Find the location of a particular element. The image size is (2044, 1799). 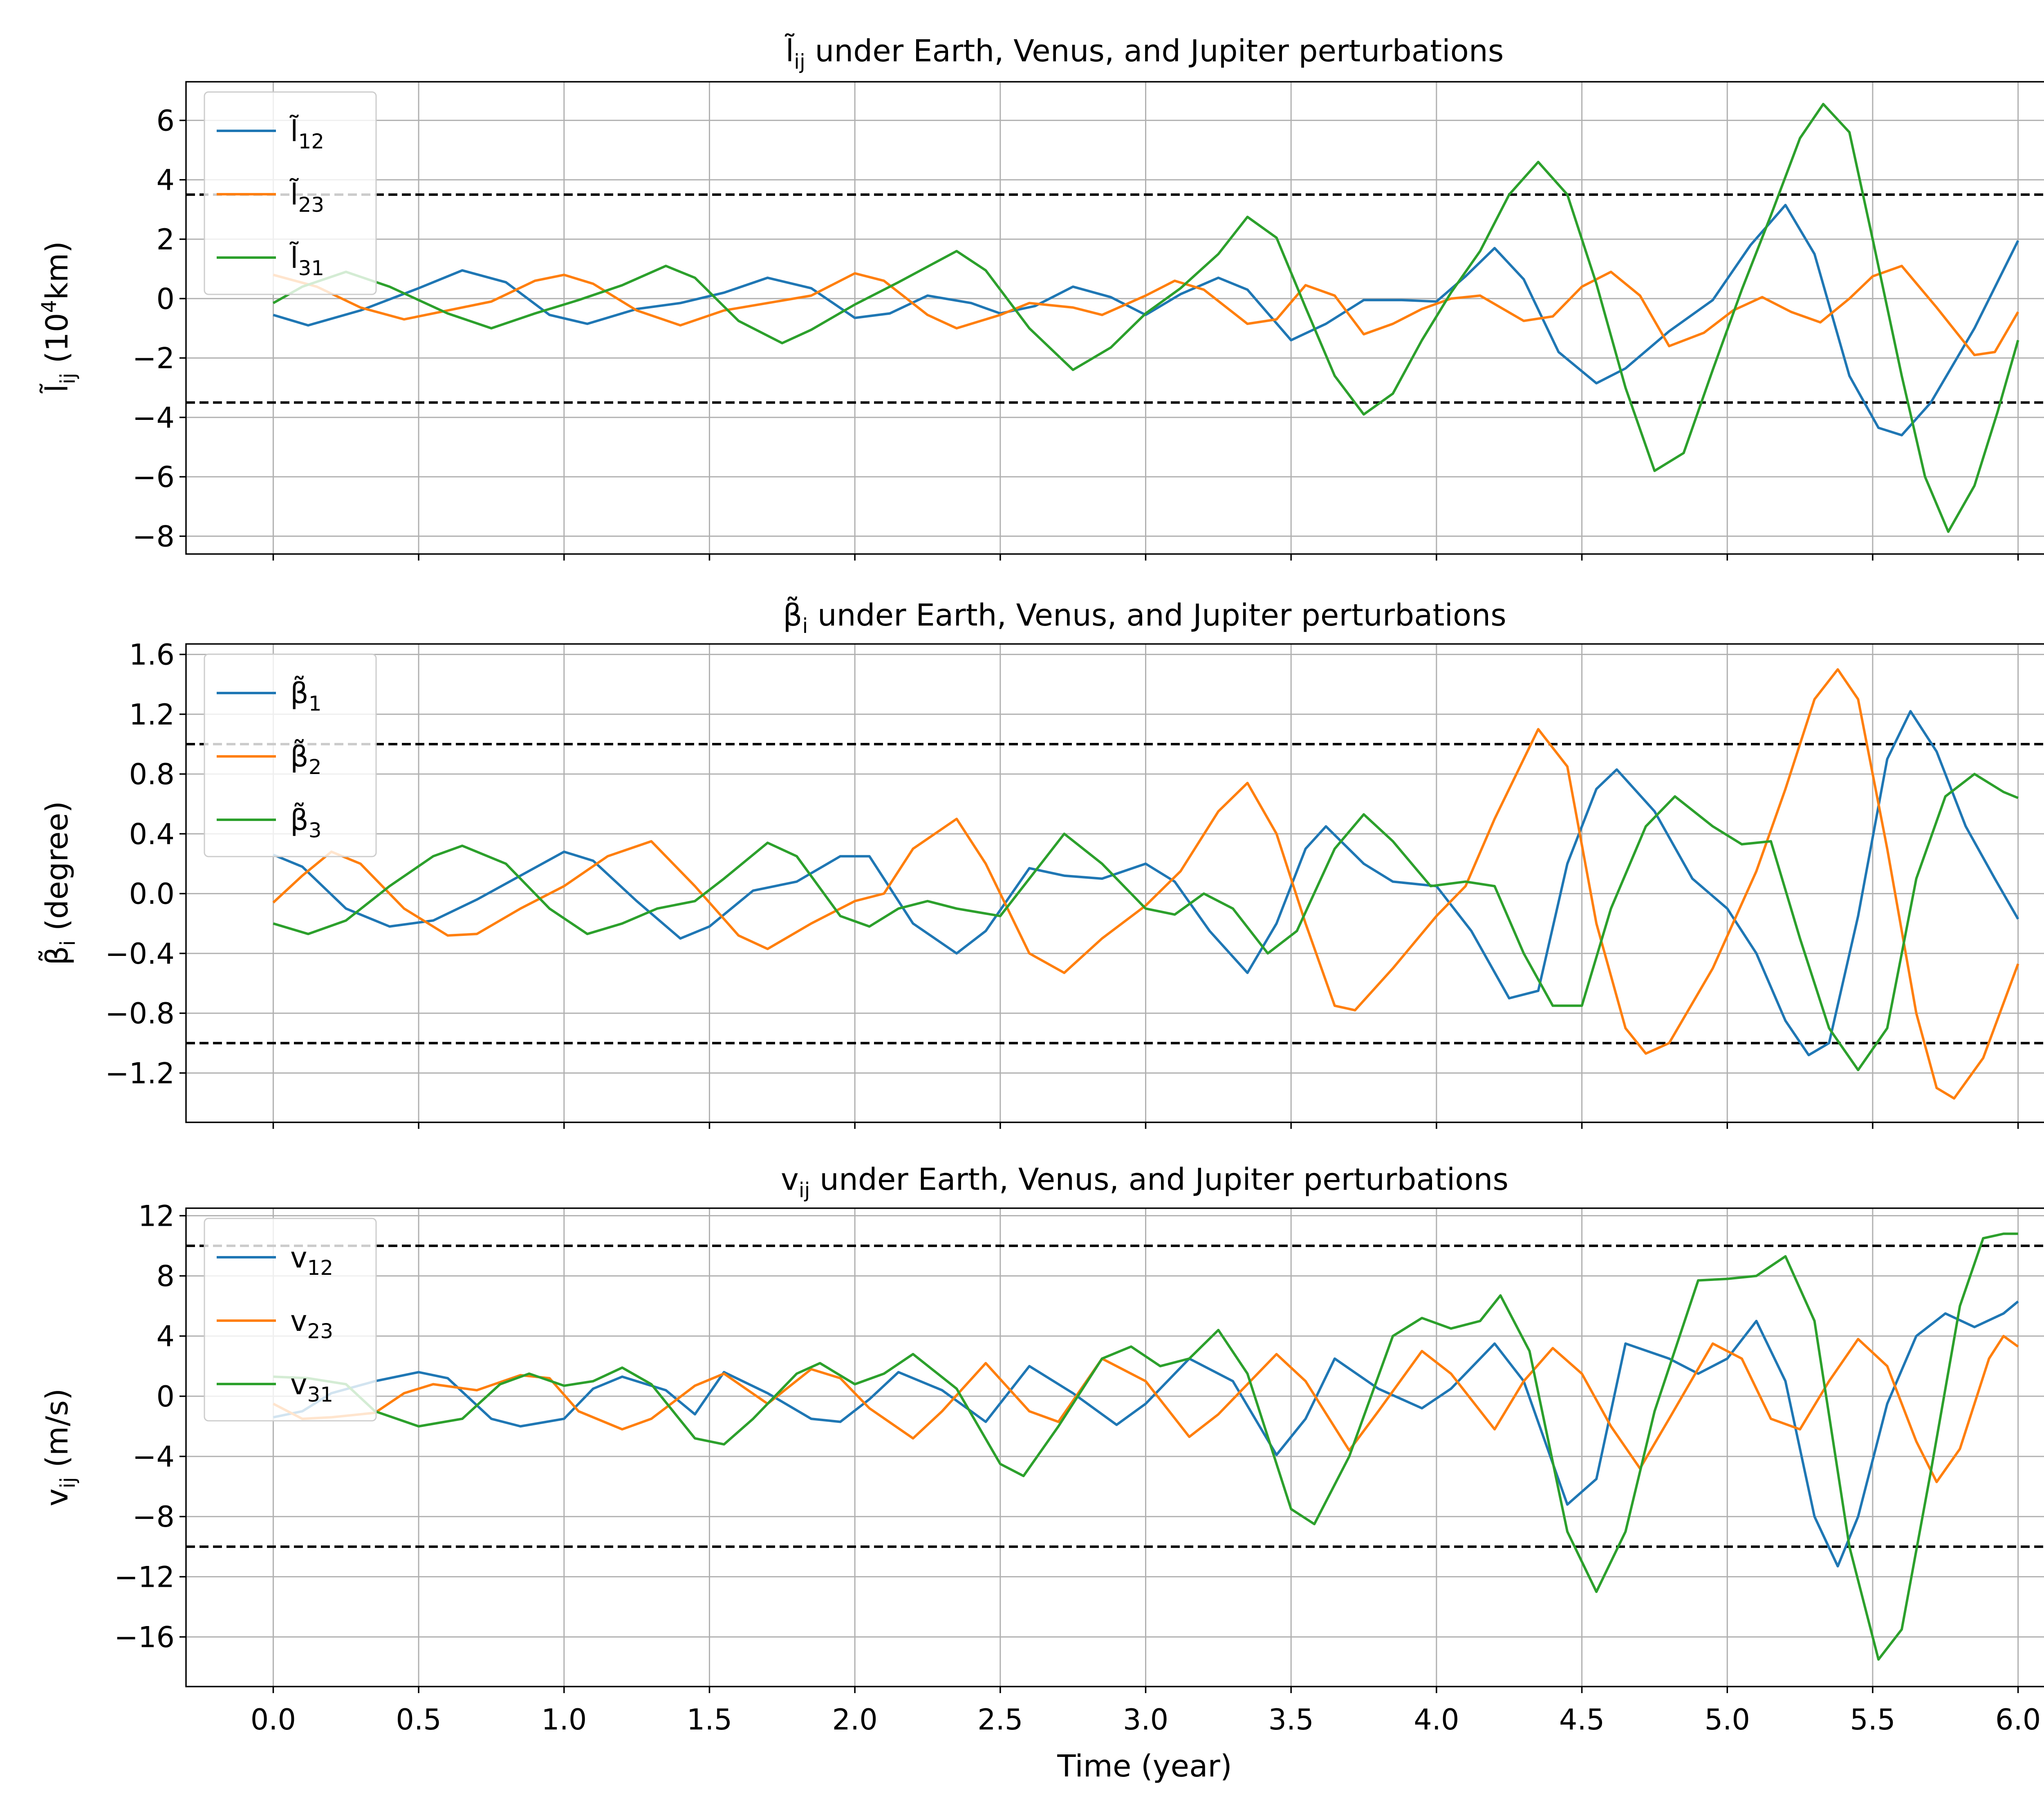

legend-entry: v31 is located at coordinates (312, 1387).